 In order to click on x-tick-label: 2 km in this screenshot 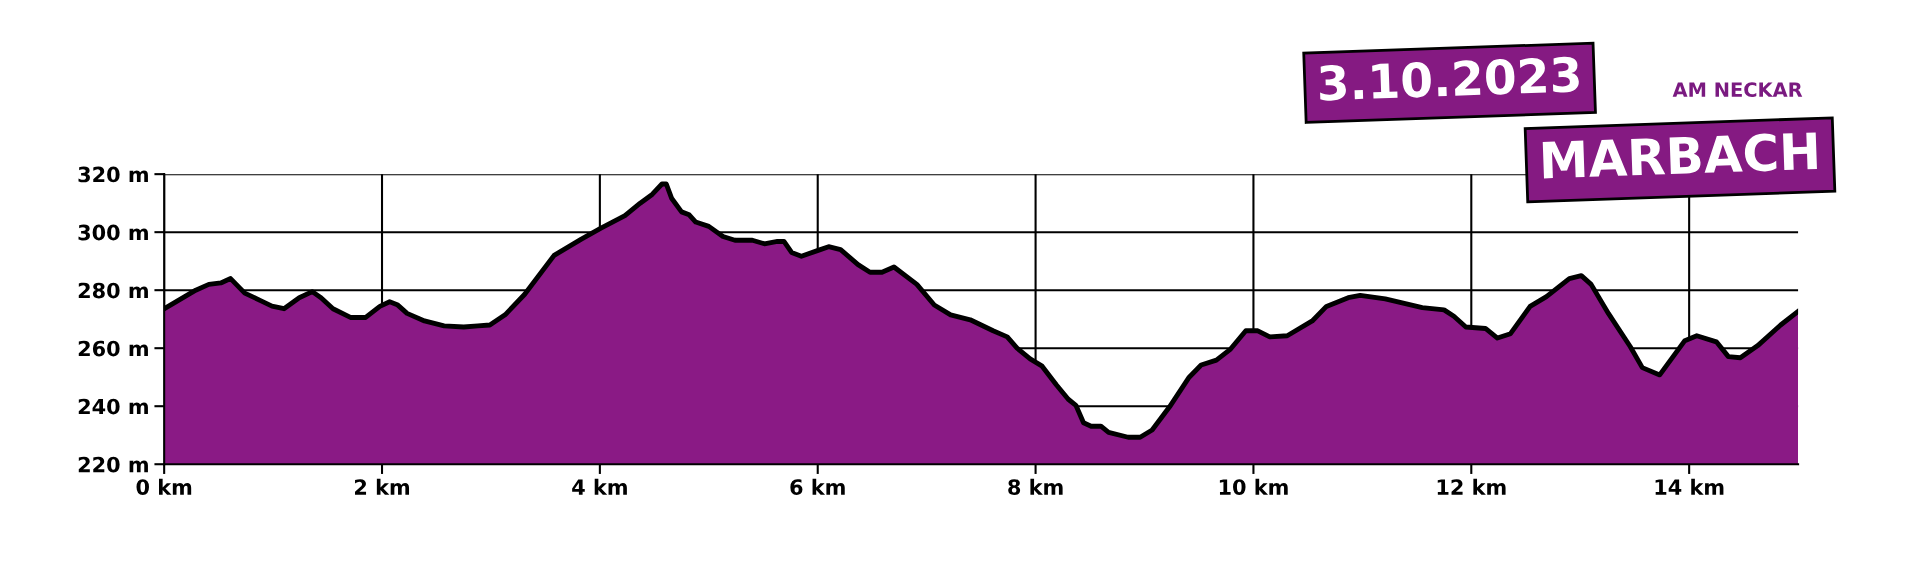, I will do `click(382, 486)`.